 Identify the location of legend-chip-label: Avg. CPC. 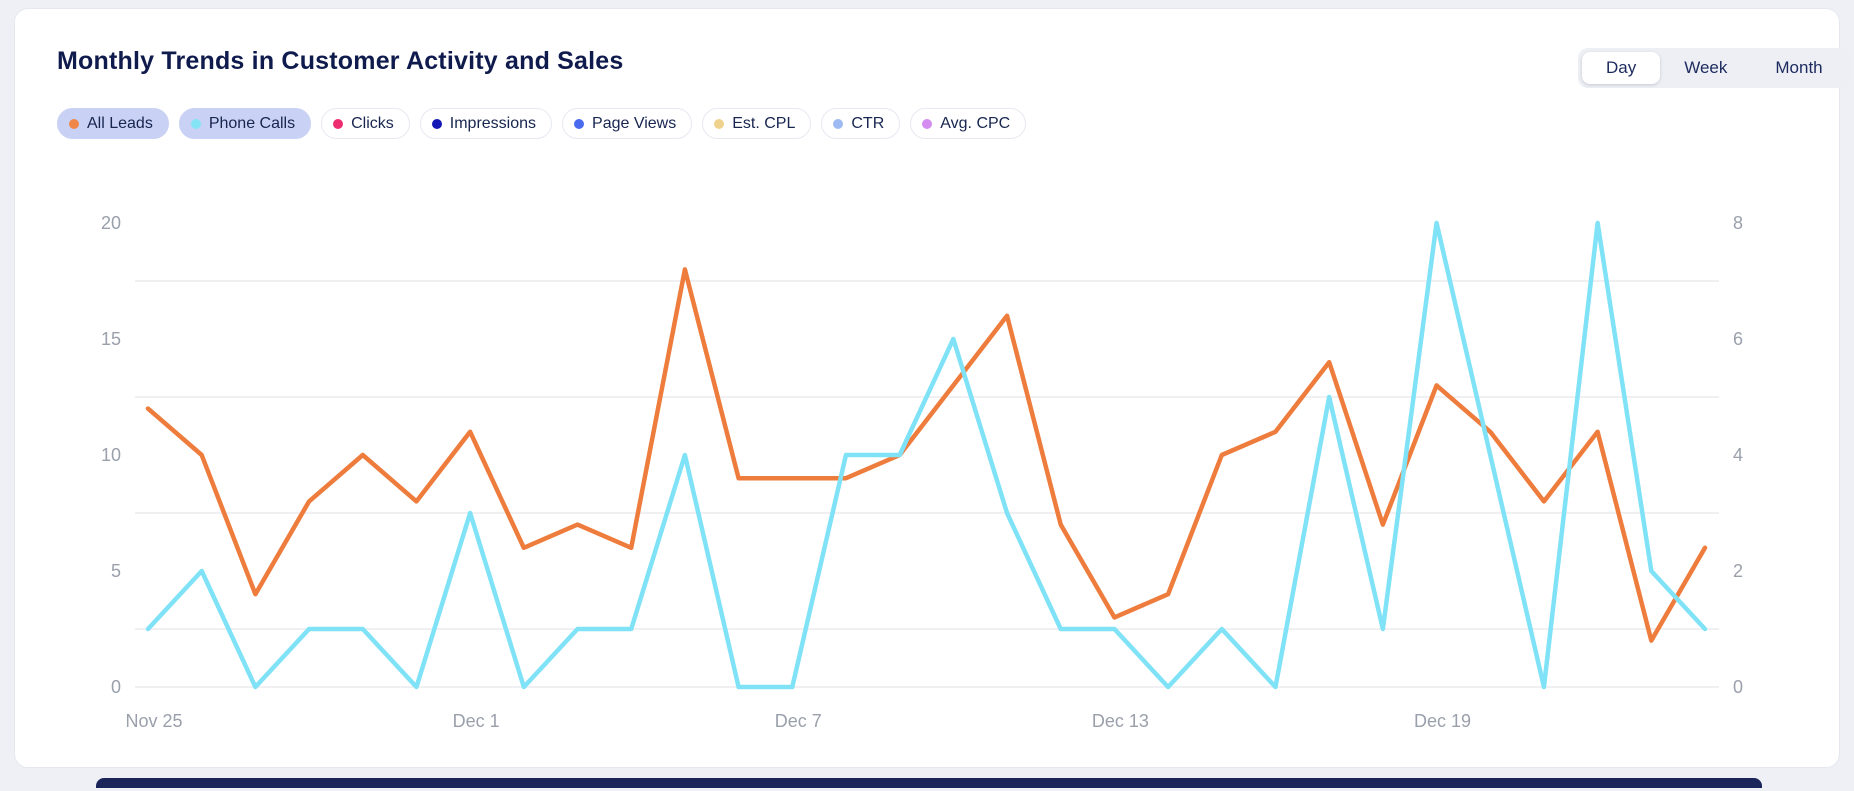
(975, 123).